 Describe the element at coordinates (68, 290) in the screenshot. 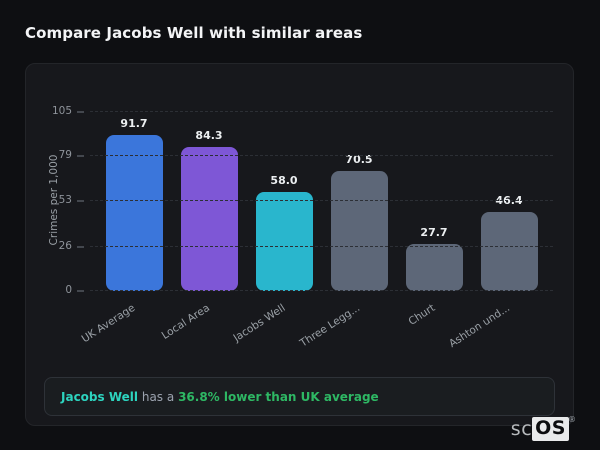

I see `y-tick-label: 0` at that location.